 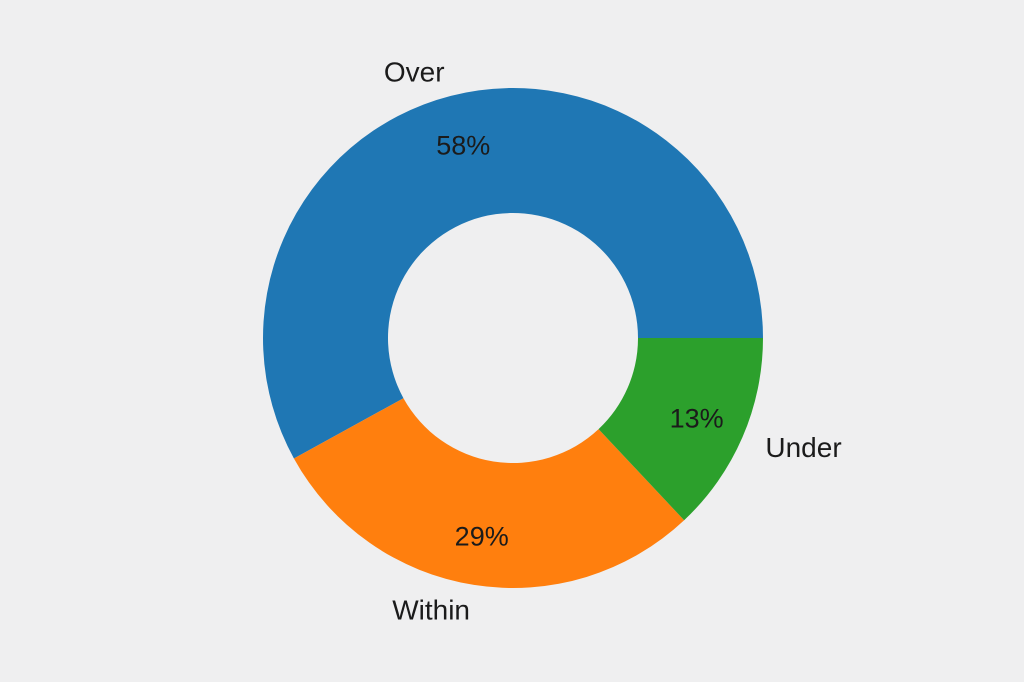 I want to click on slice-label-over: Over, so click(x=414, y=72).